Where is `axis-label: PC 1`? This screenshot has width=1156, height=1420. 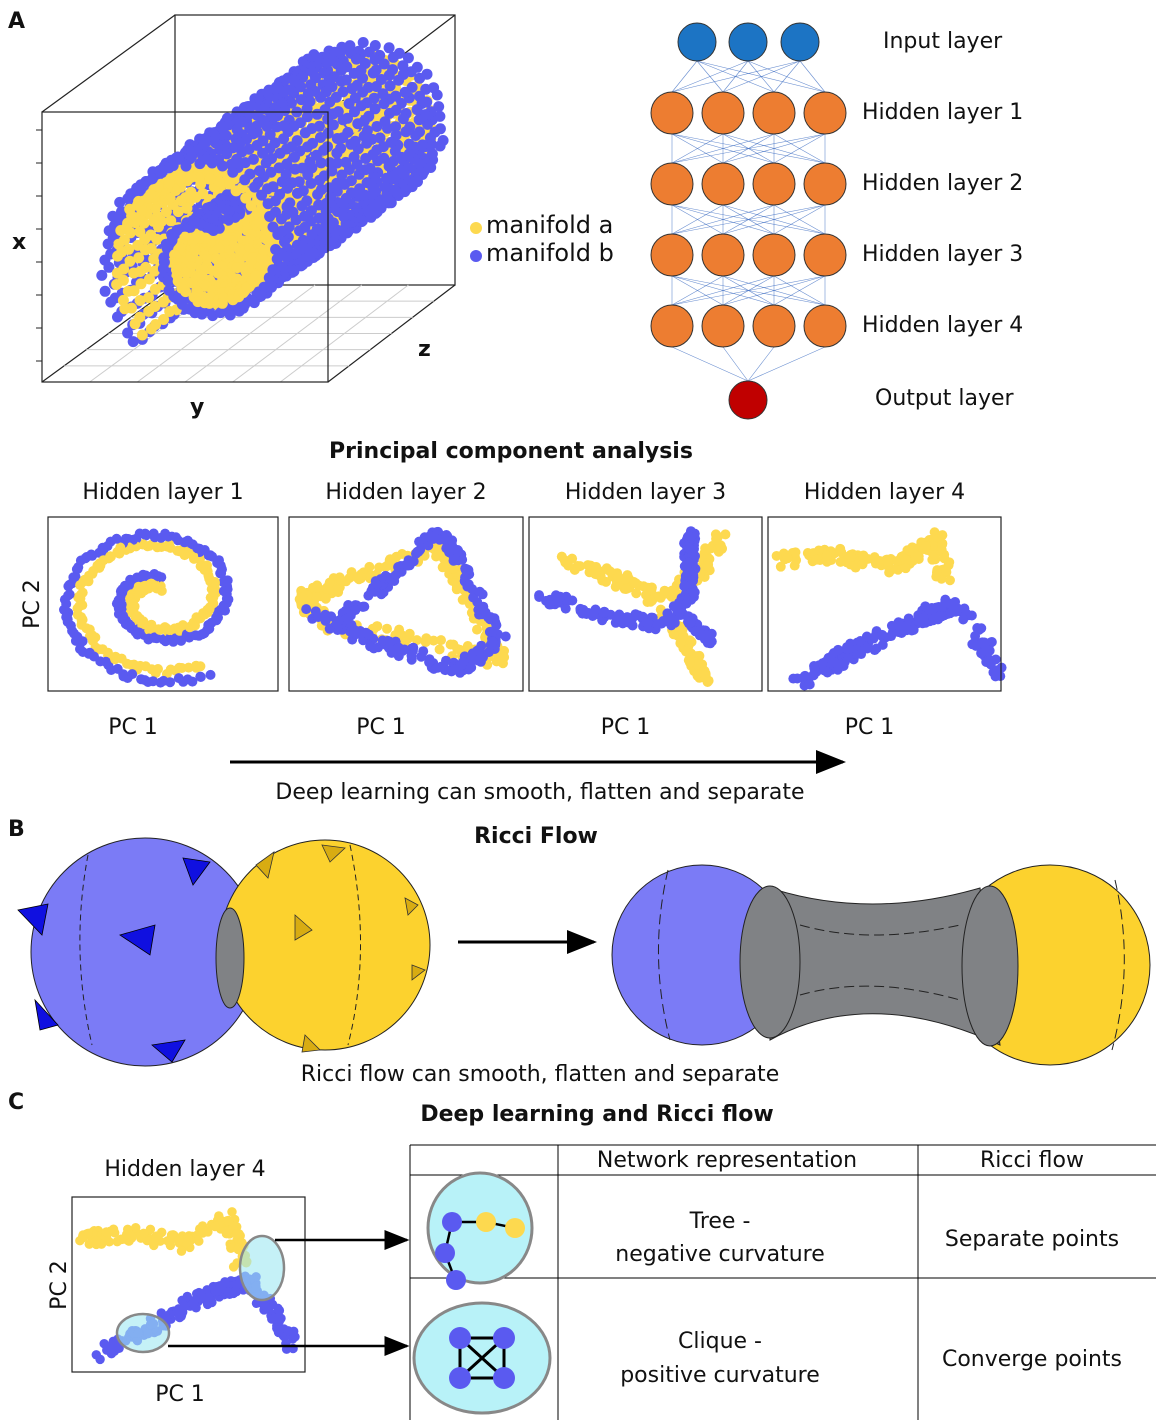
axis-label: PC 1 is located at coordinates (381, 727).